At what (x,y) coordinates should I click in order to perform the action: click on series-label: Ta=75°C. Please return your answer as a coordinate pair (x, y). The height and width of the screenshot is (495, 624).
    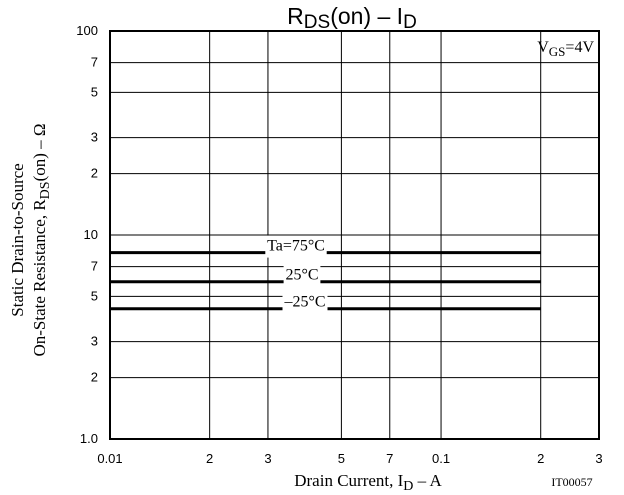
    Looking at the image, I should click on (296, 246).